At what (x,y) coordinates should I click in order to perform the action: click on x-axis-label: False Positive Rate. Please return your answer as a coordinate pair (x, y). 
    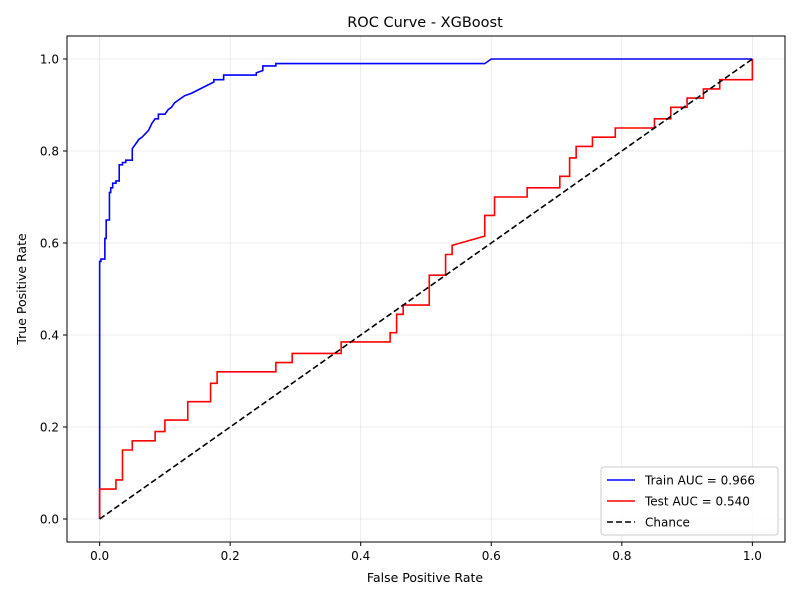
    Looking at the image, I should click on (425, 577).